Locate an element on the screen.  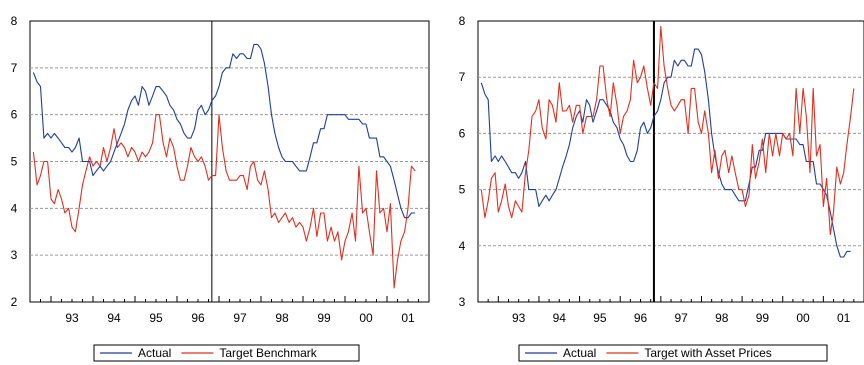
legend-entry-label: Target Benchmark is located at coordinates (268, 353).